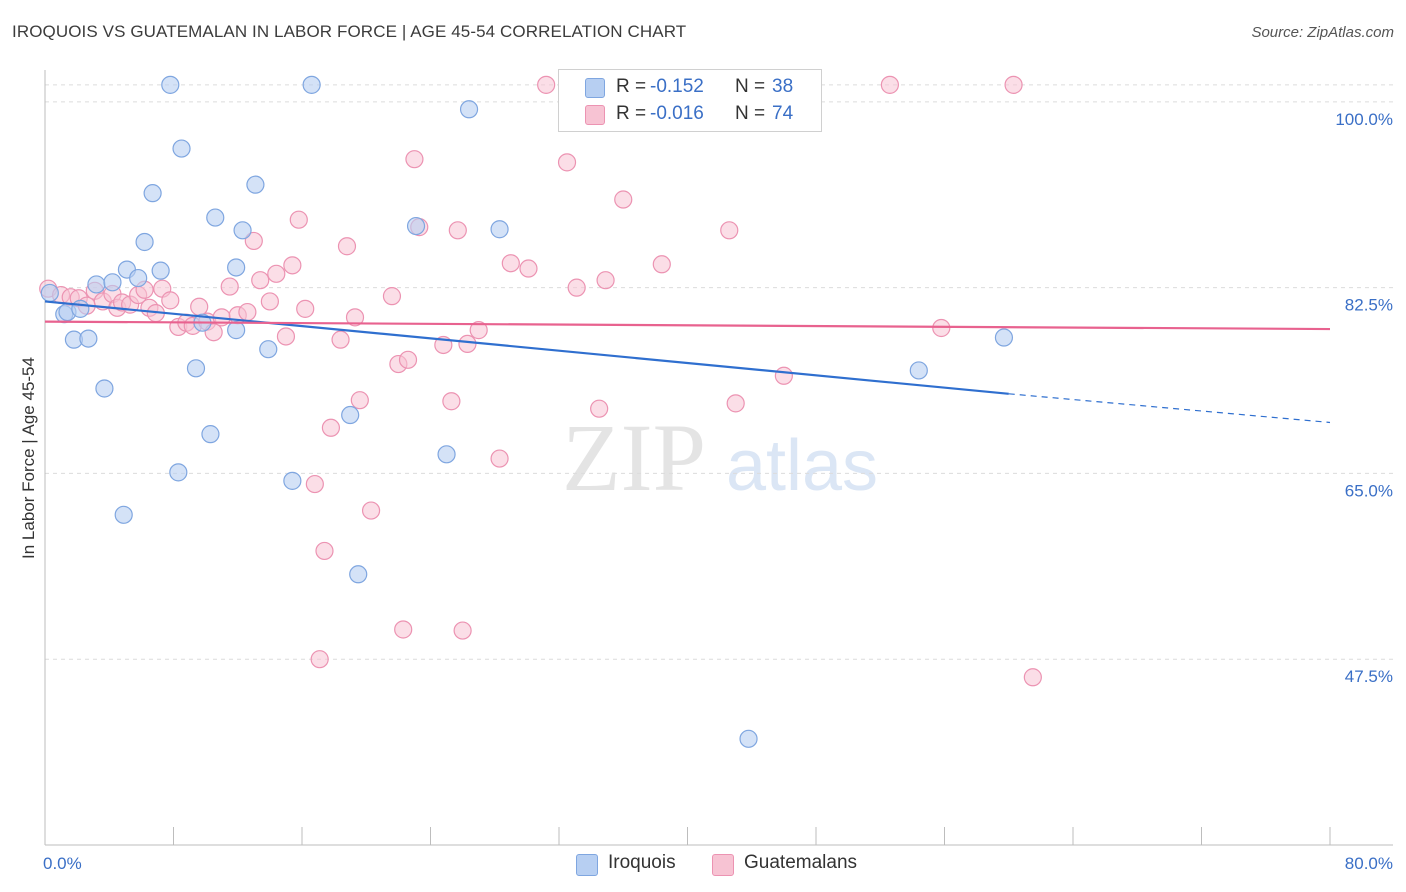 The width and height of the screenshot is (1406, 892). I want to click on n-value: 38, so click(783, 86).